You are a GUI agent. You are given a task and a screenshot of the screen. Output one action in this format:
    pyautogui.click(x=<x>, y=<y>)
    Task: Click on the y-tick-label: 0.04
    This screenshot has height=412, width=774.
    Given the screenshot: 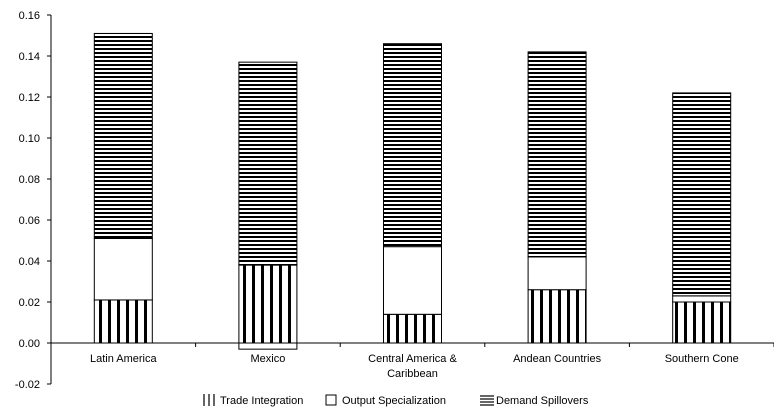 What is the action you would take?
    pyautogui.click(x=29, y=262)
    